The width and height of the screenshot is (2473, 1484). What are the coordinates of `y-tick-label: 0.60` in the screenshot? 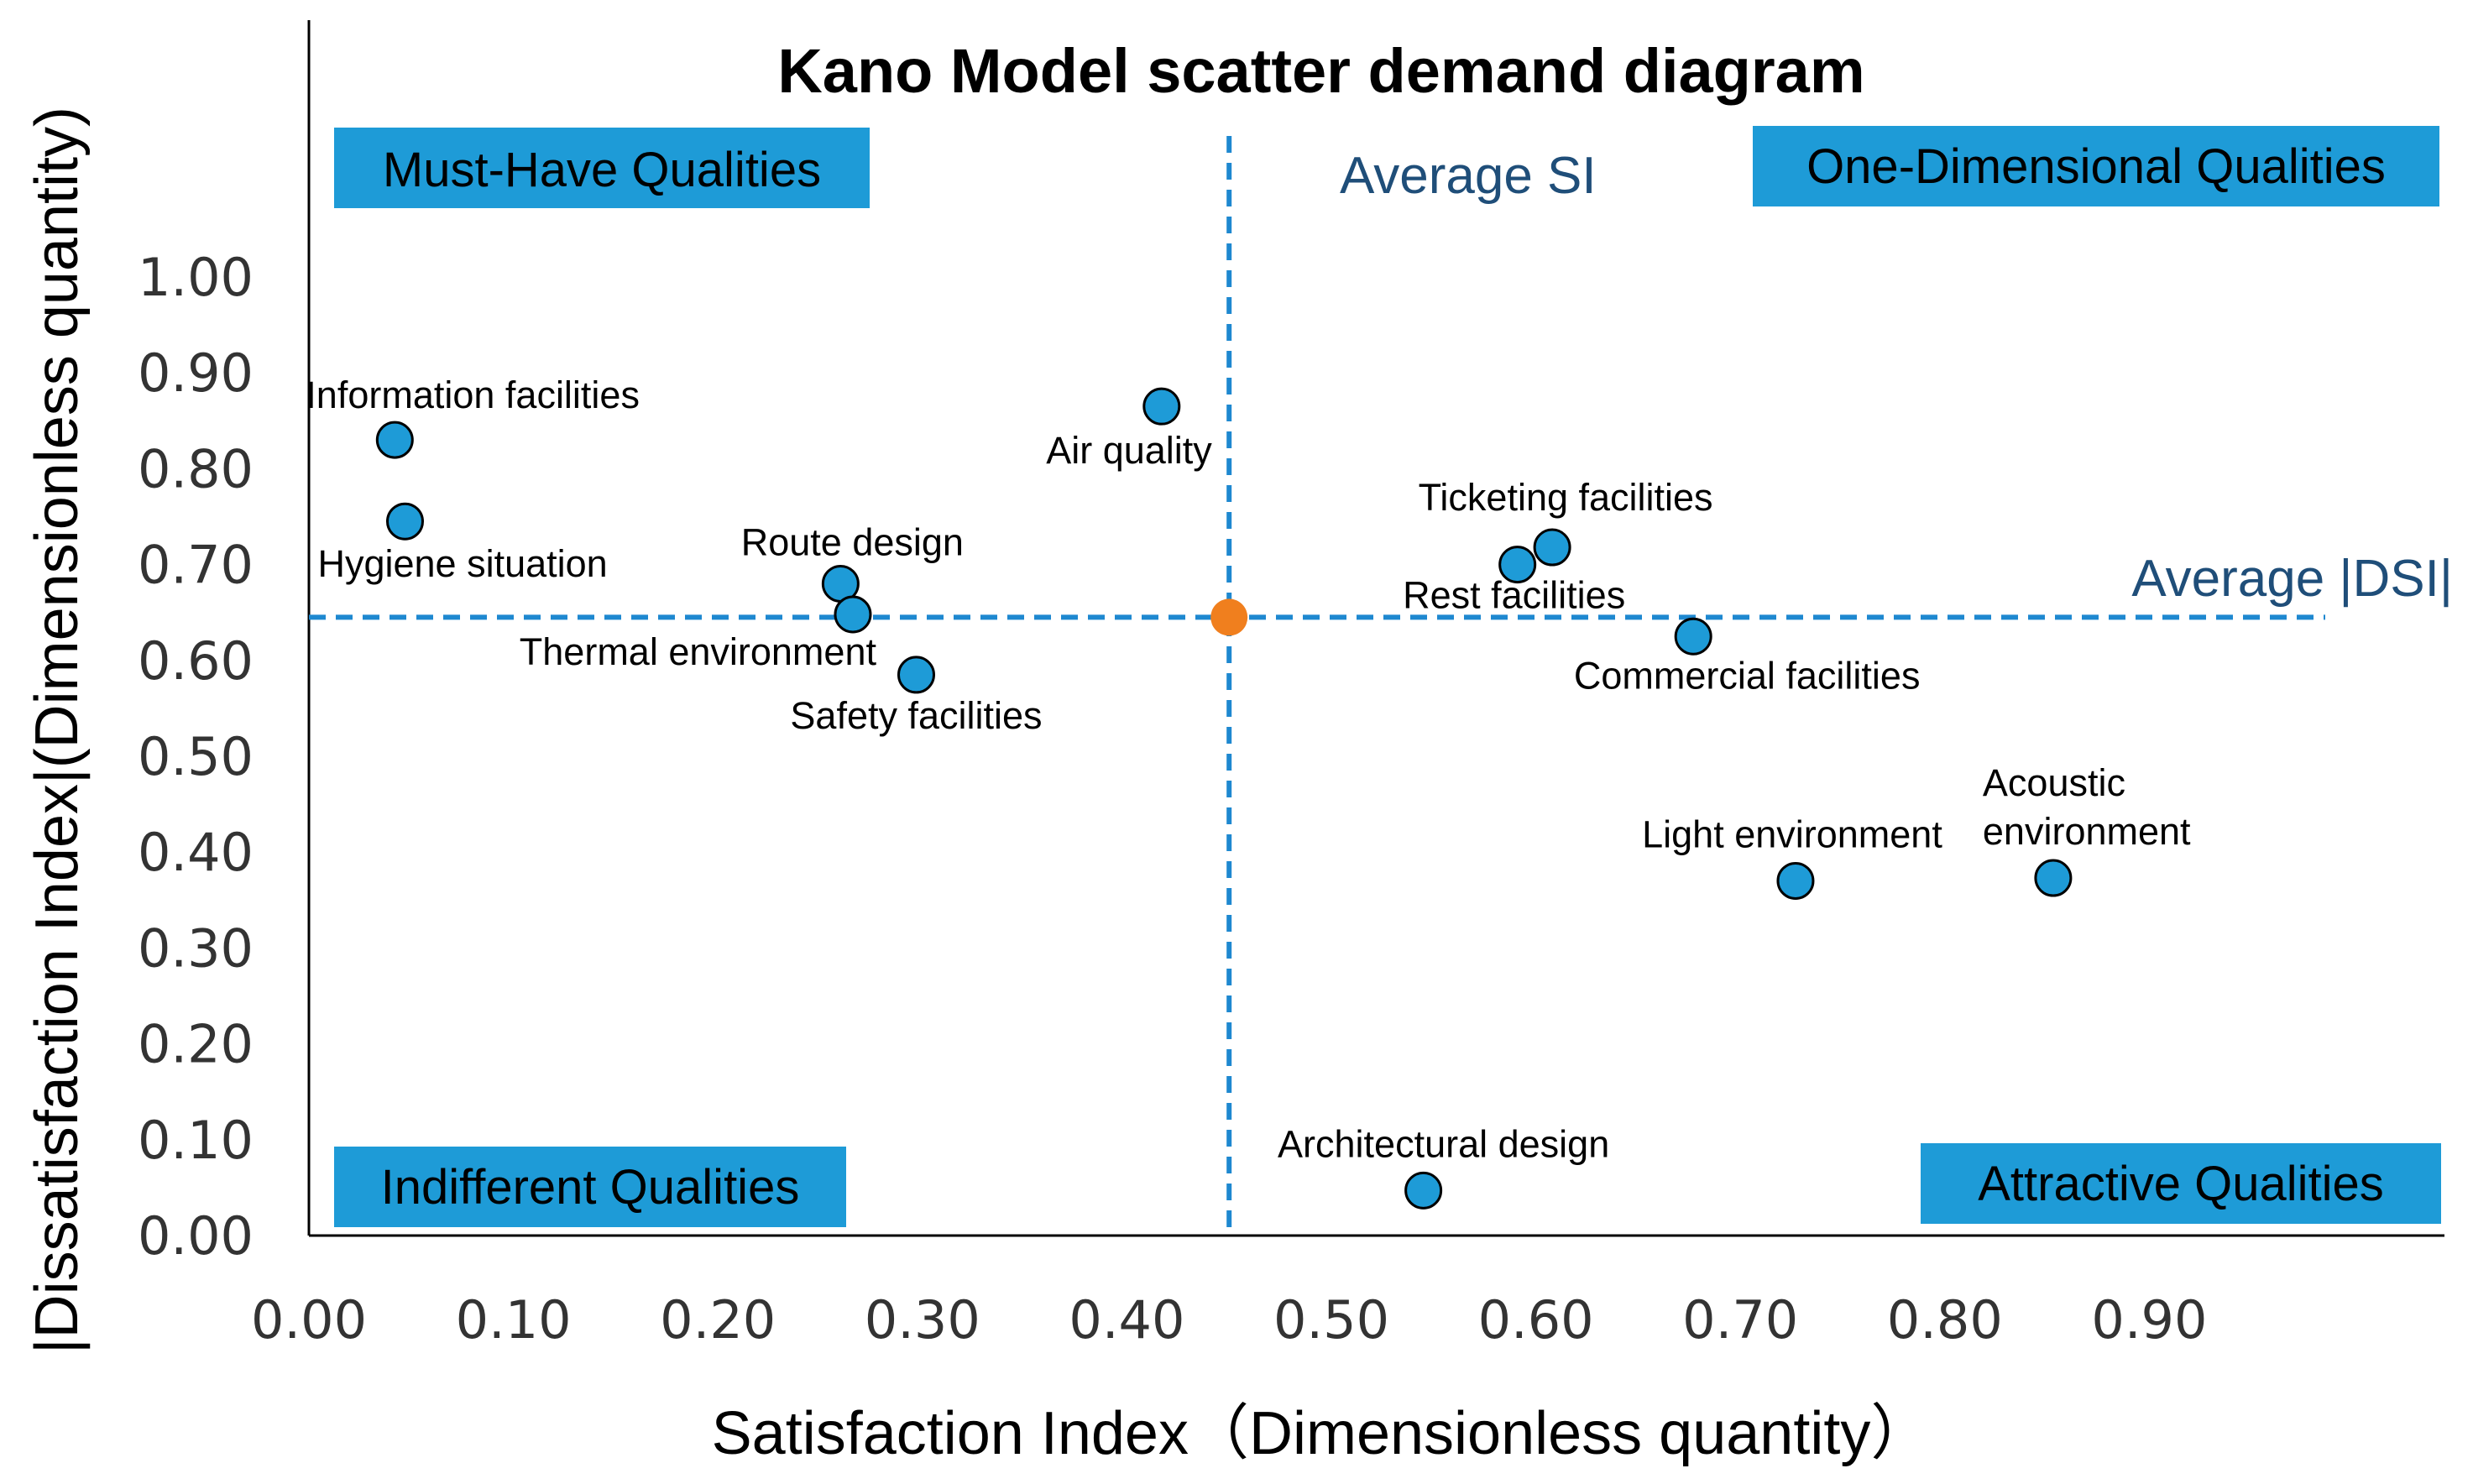 It's located at (196, 661).